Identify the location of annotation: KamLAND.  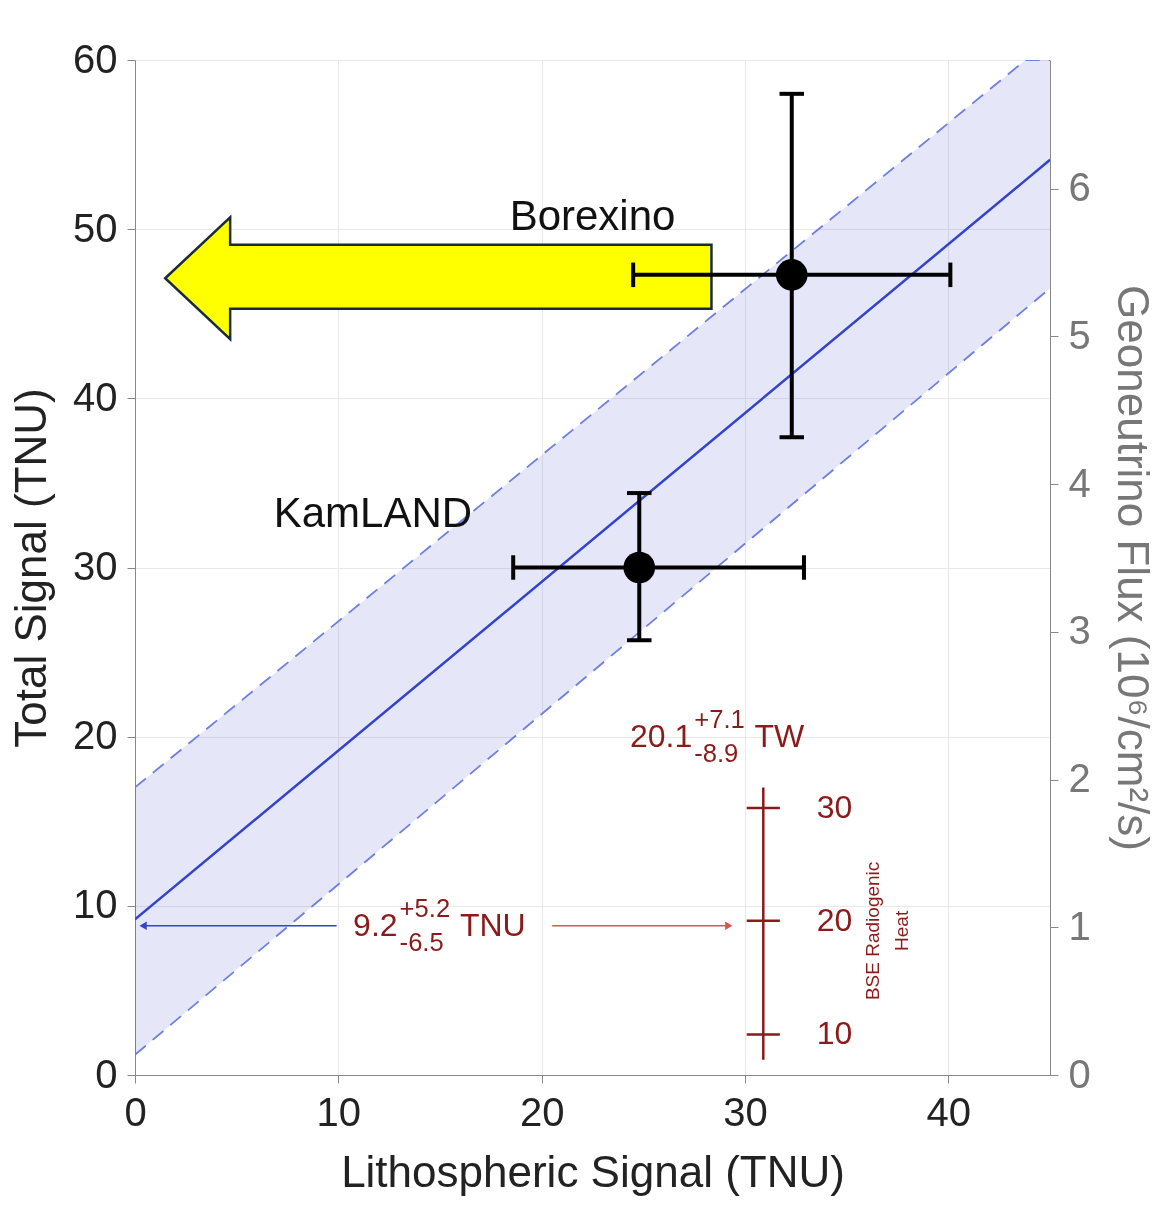
(373, 512).